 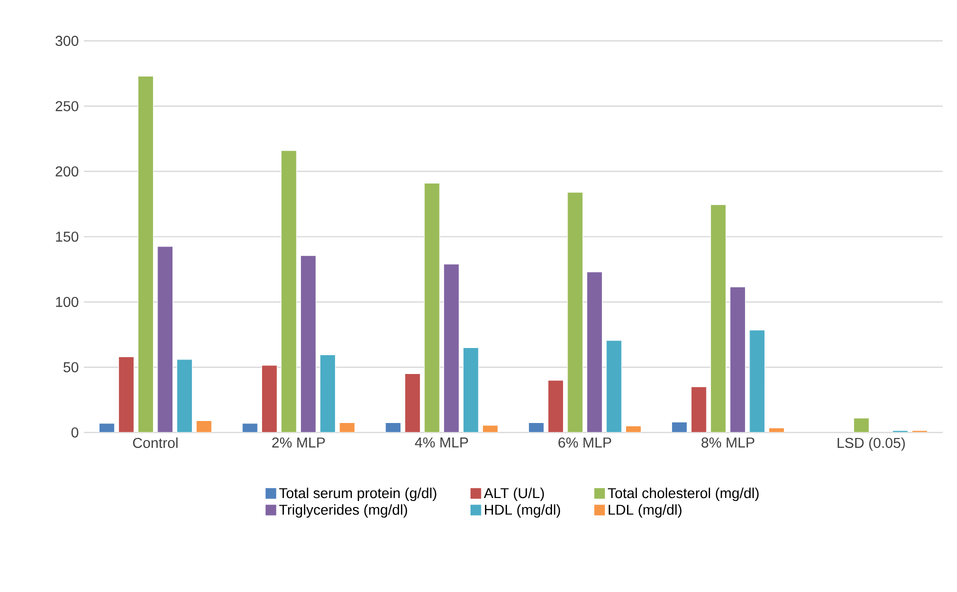 I want to click on legend-label: LDL (mg/dl), so click(x=645, y=511).